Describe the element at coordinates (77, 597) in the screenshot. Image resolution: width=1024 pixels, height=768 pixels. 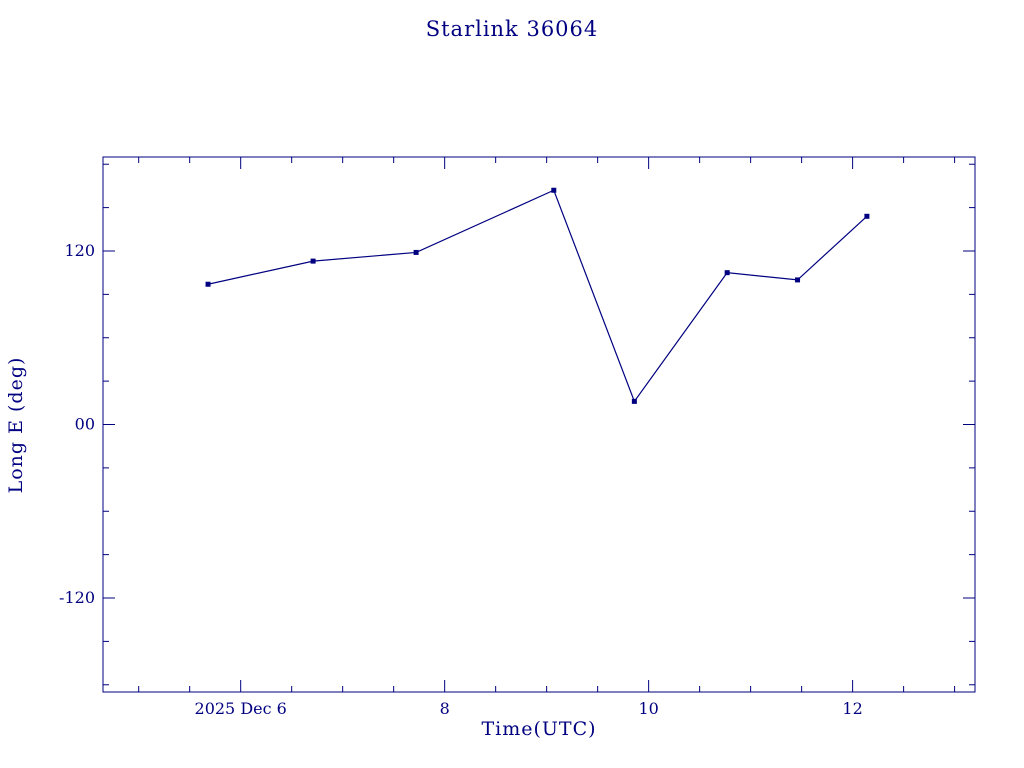
I see `y-tick-label: -120` at that location.